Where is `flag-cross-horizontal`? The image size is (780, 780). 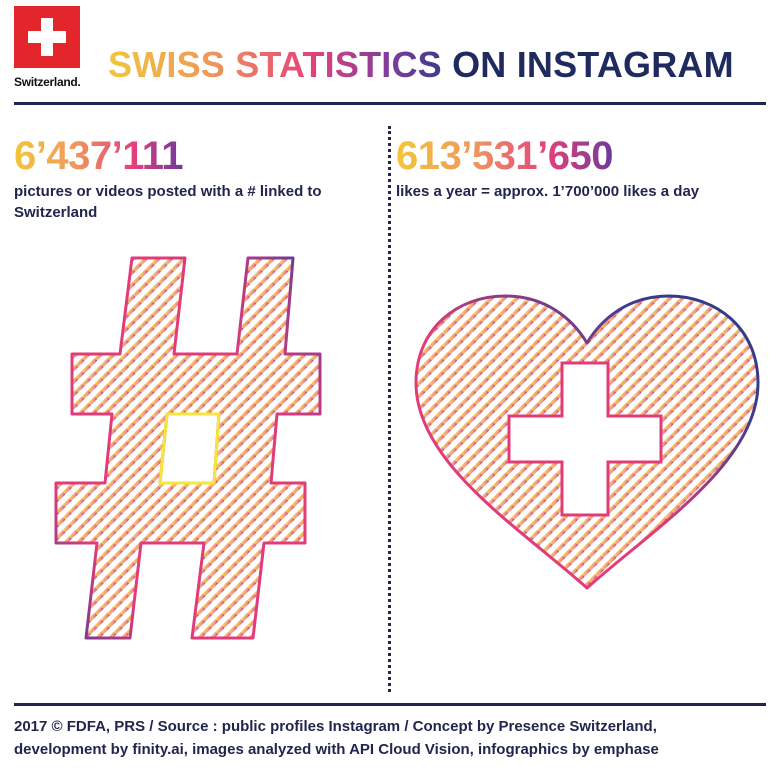
flag-cross-horizontal is located at coordinates (47, 37).